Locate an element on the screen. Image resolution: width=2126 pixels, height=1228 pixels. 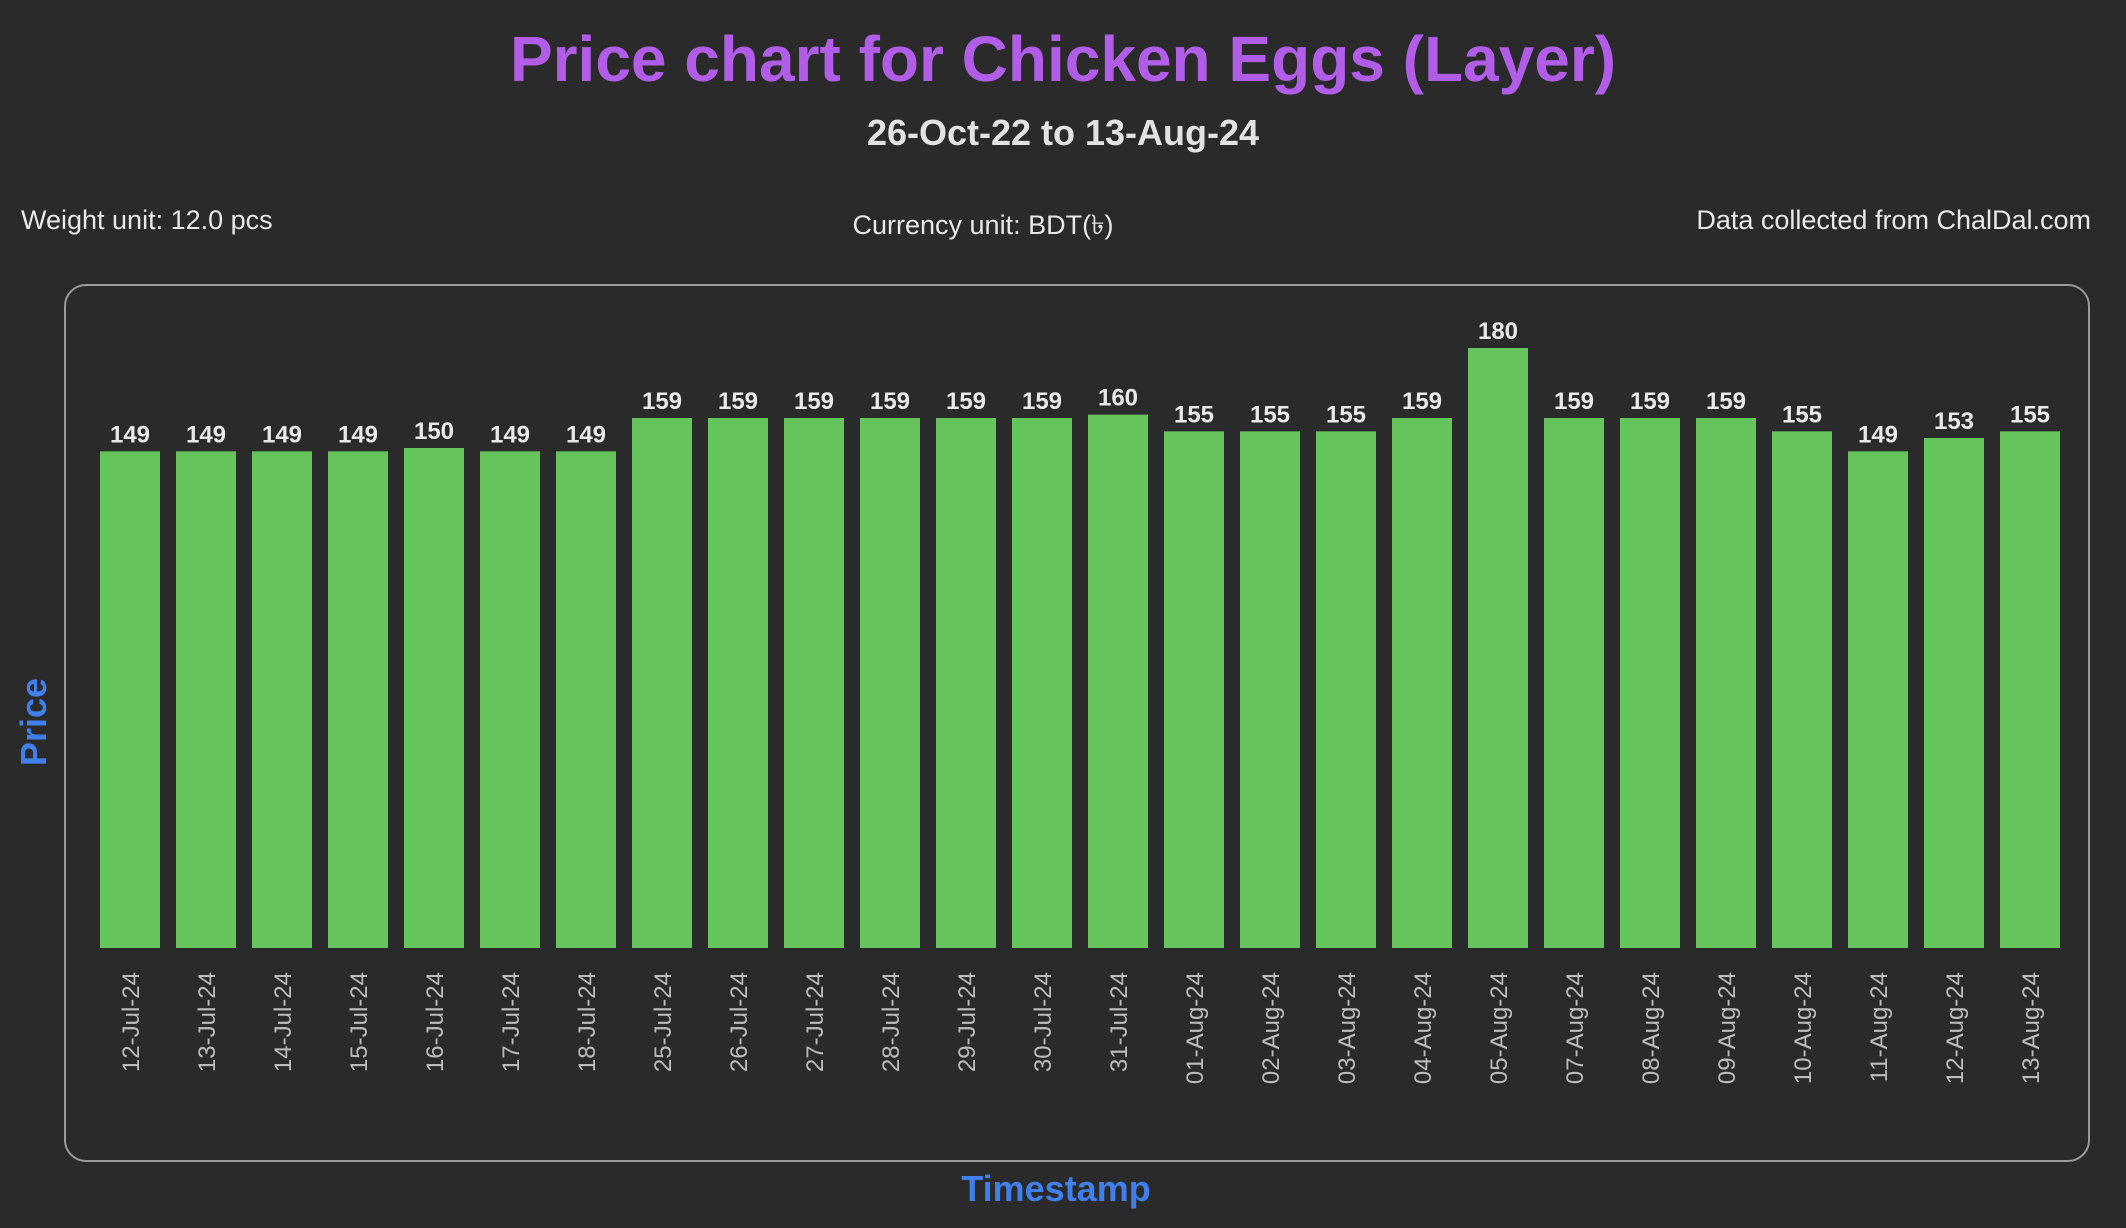
x-tick-label-16-Jul-24: 16-Jul-24 is located at coordinates (435, 1022).